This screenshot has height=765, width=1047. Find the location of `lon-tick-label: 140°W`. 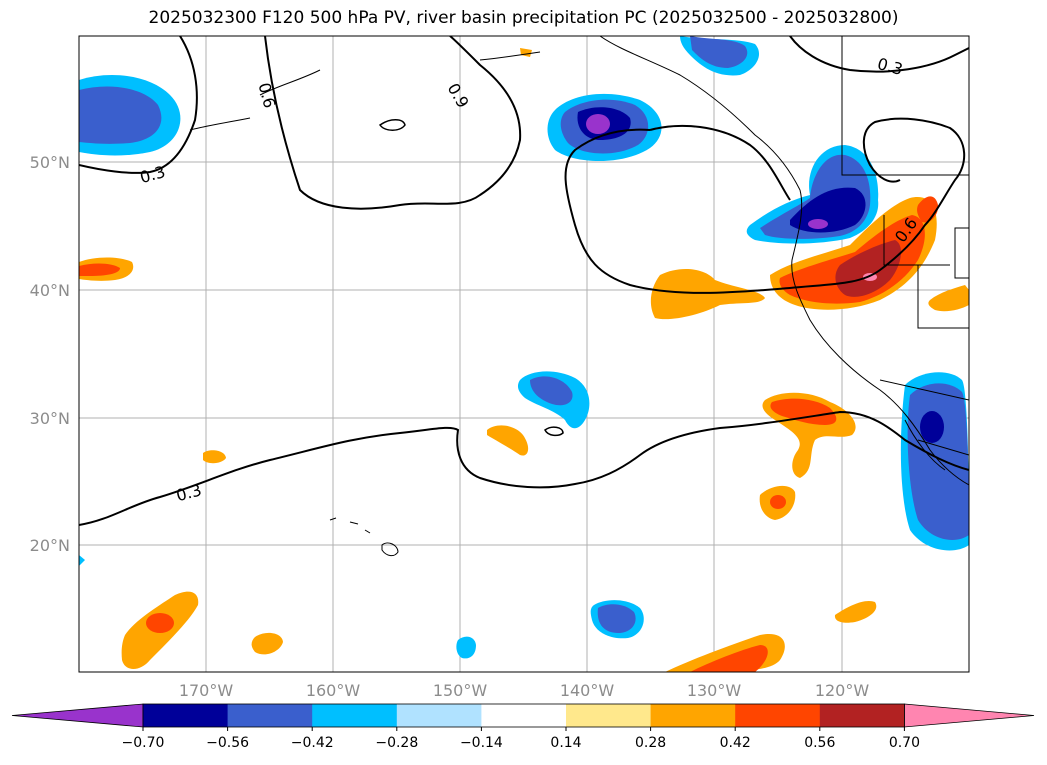

lon-tick-label: 140°W is located at coordinates (587, 690).